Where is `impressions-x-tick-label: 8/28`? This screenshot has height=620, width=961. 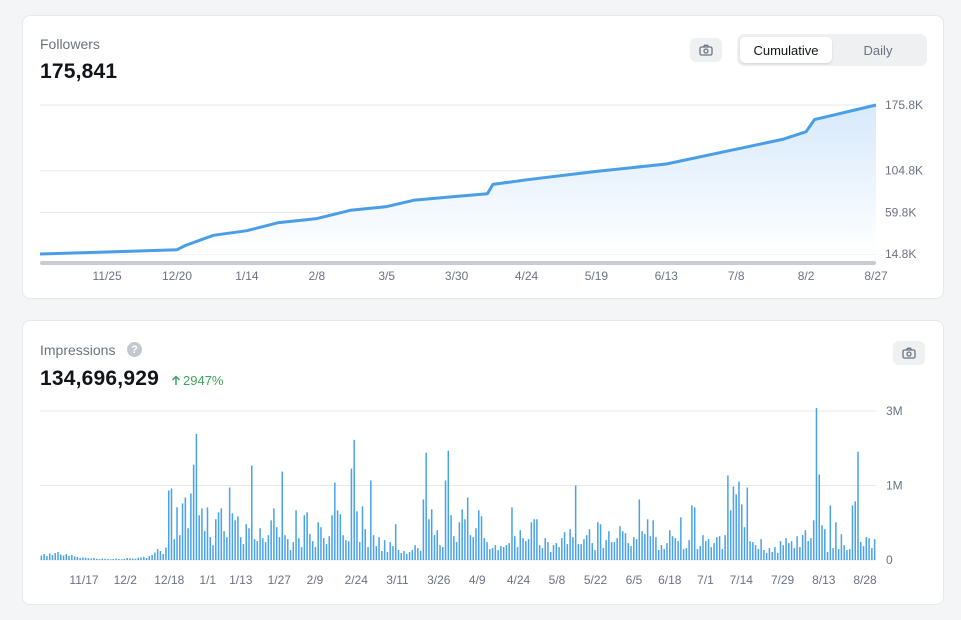 impressions-x-tick-label: 8/28 is located at coordinates (865, 580).